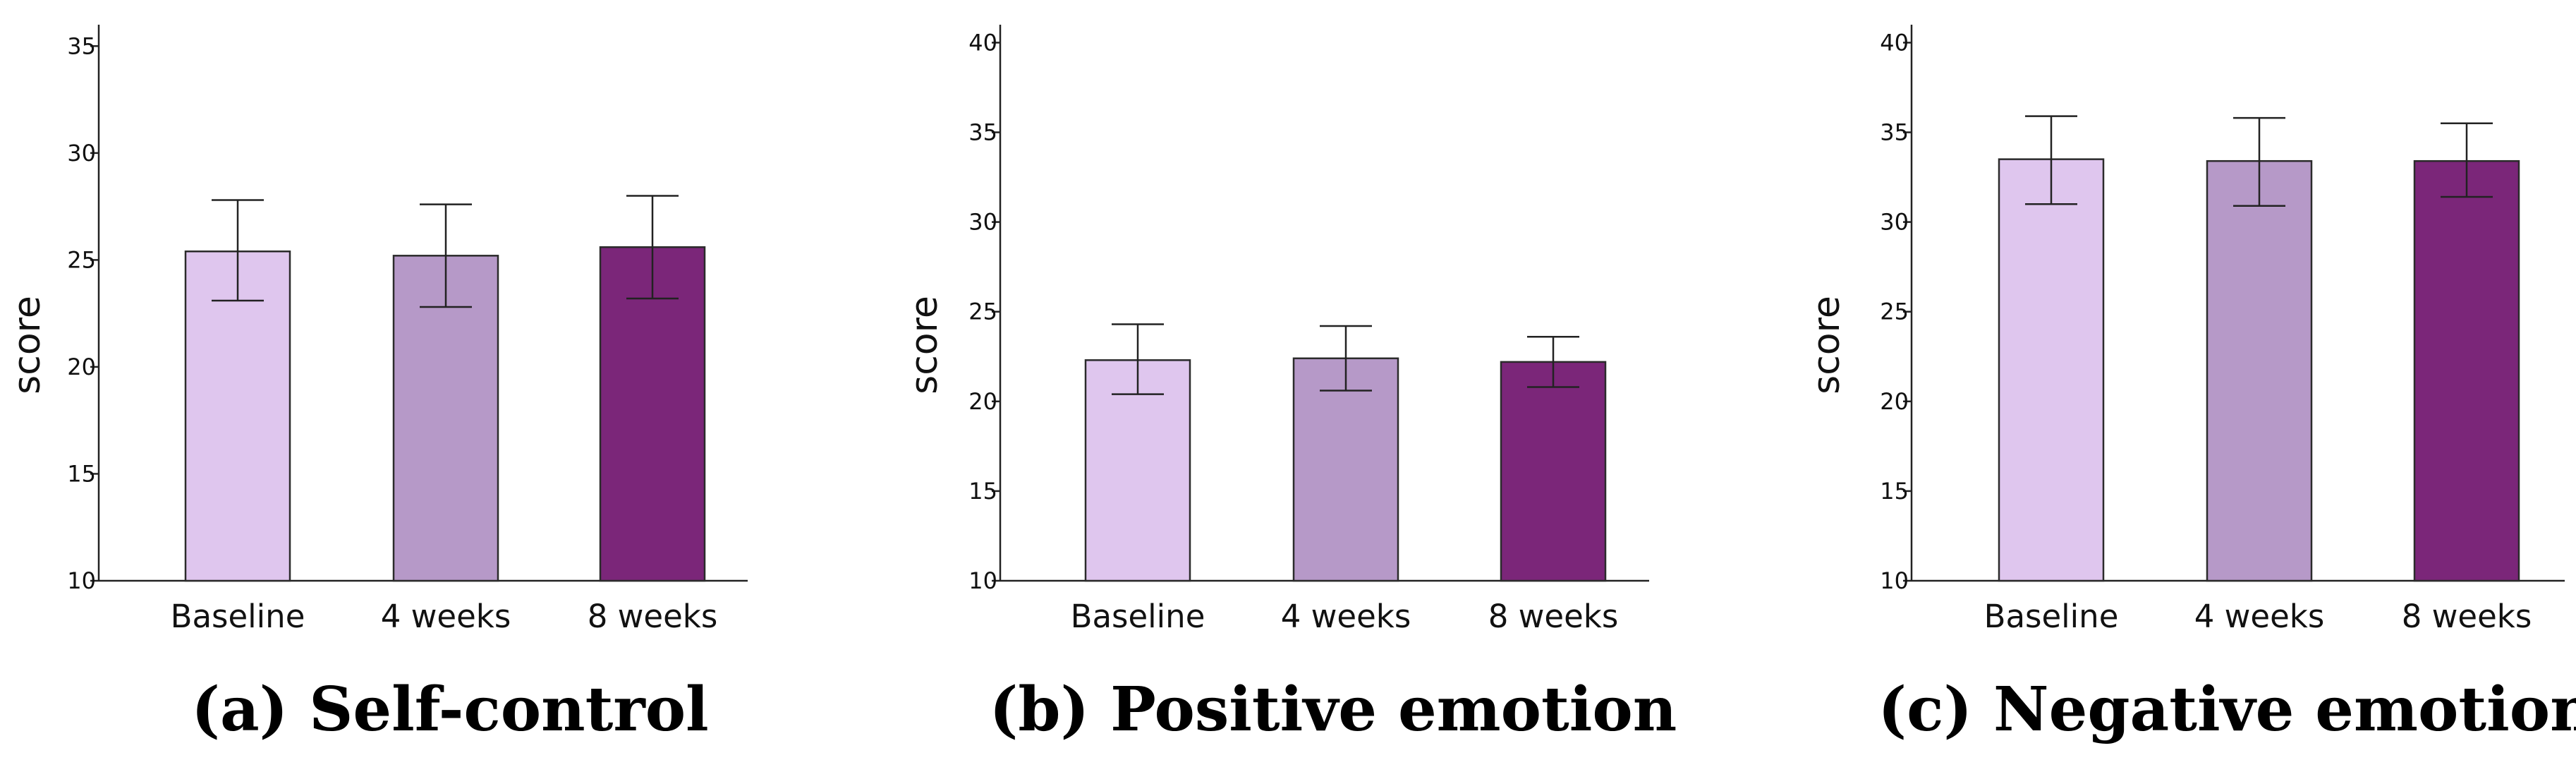 This screenshot has width=2576, height=760. What do you see at coordinates (1333, 709) in the screenshot?
I see `panel-caption: (b) Positive emotion` at bounding box center [1333, 709].